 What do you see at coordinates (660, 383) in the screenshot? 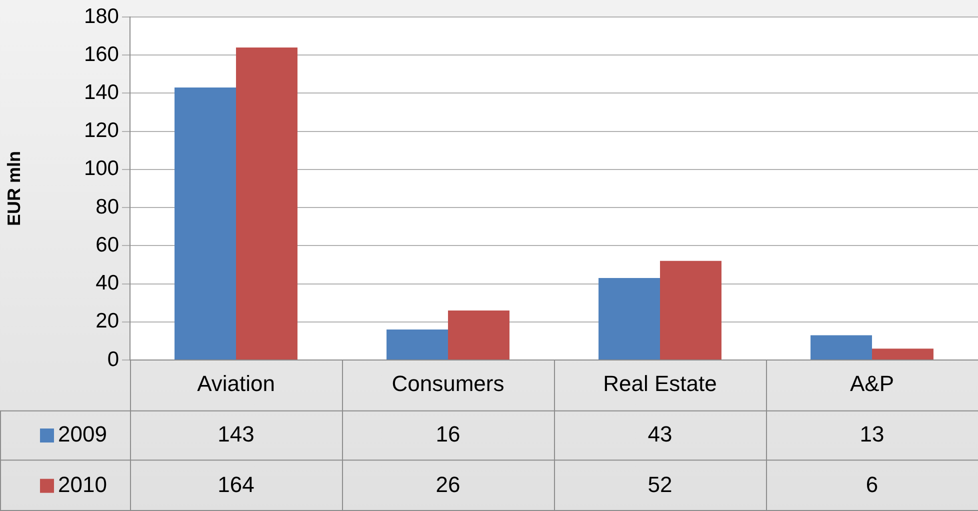
I see `x-tick-label: Real Estate` at bounding box center [660, 383].